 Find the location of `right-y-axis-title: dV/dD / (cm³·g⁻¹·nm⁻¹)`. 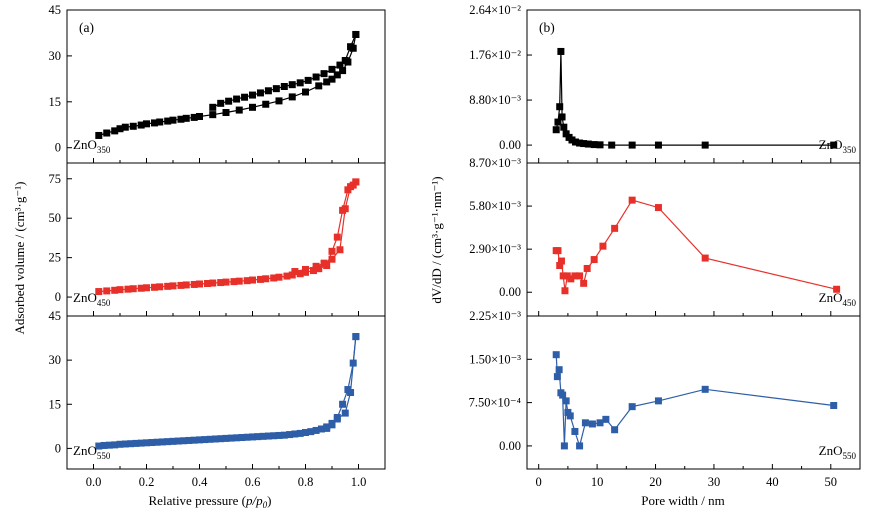

right-y-axis-title: dV/dD / (cm³·g⁻¹·nm⁻¹) is located at coordinates (436, 239).